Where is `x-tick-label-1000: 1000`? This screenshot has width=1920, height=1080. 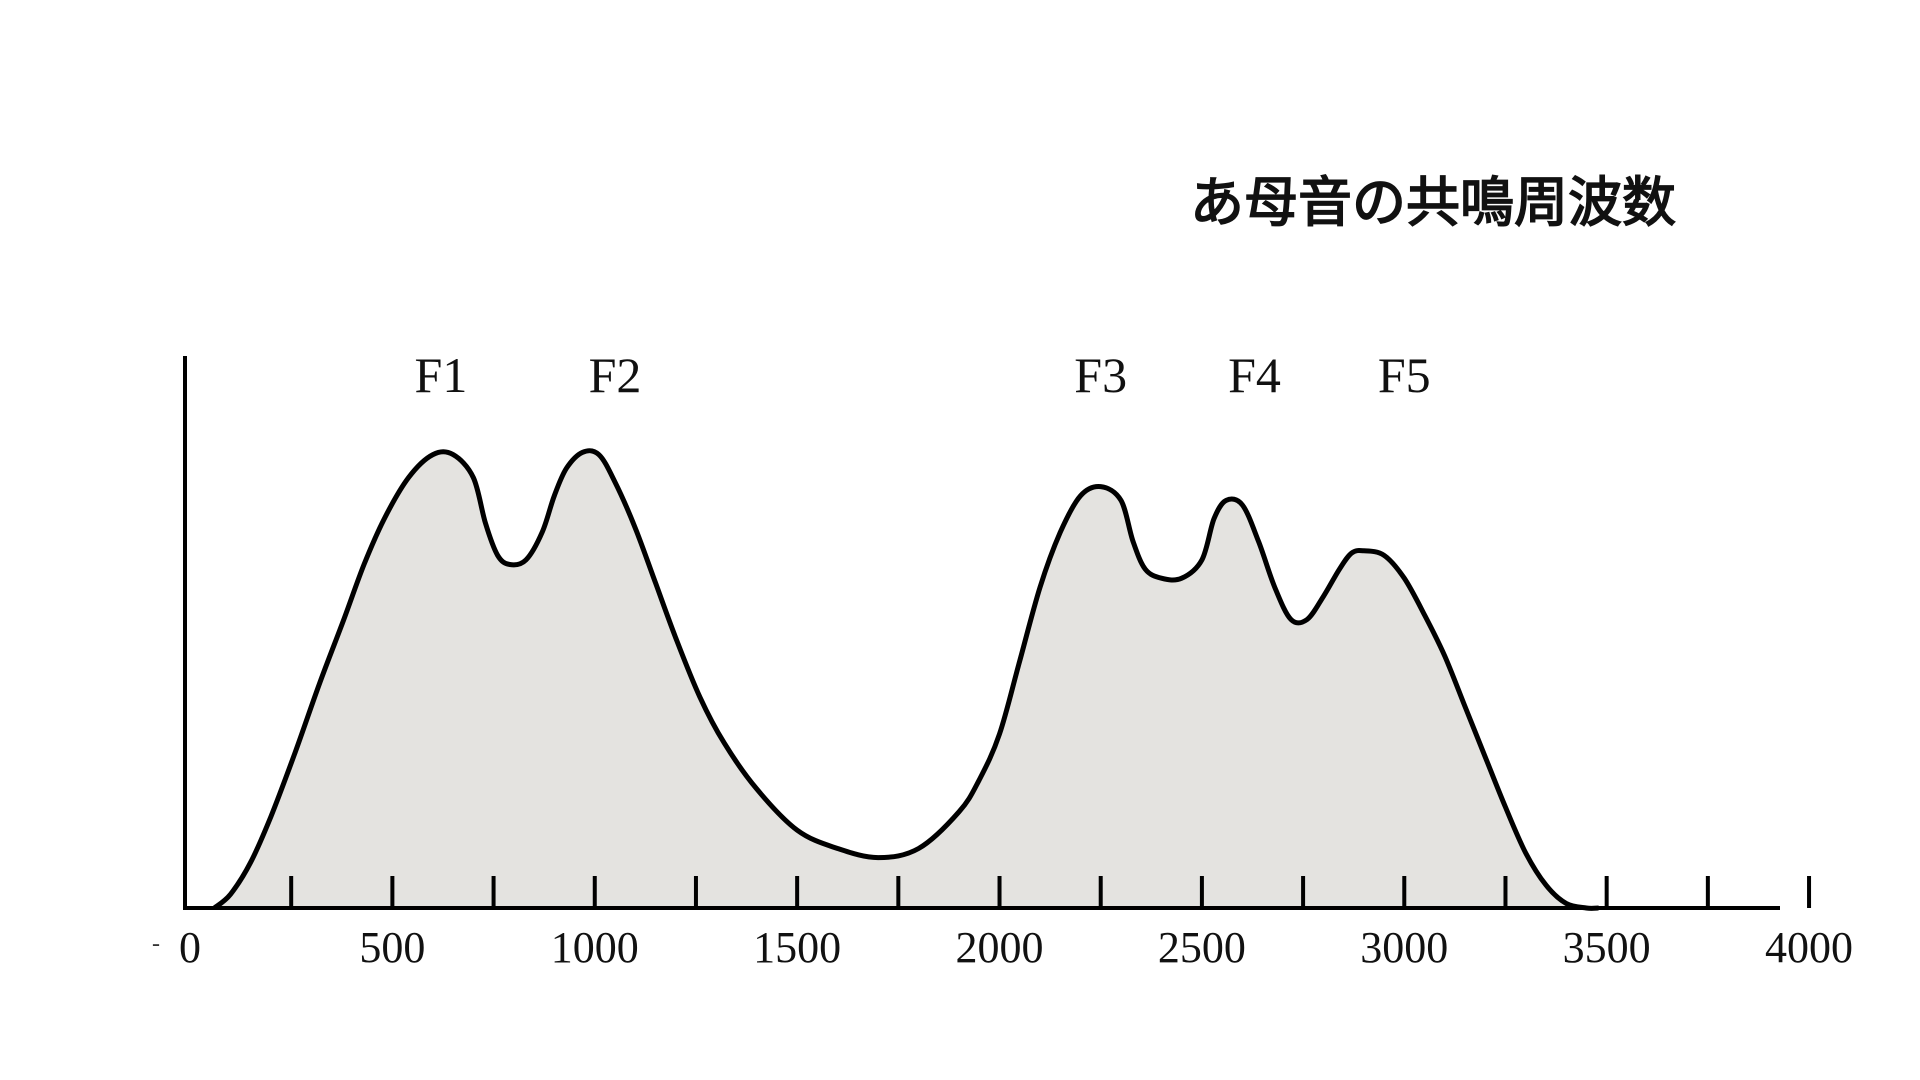
x-tick-label-1000: 1000 is located at coordinates (595, 947).